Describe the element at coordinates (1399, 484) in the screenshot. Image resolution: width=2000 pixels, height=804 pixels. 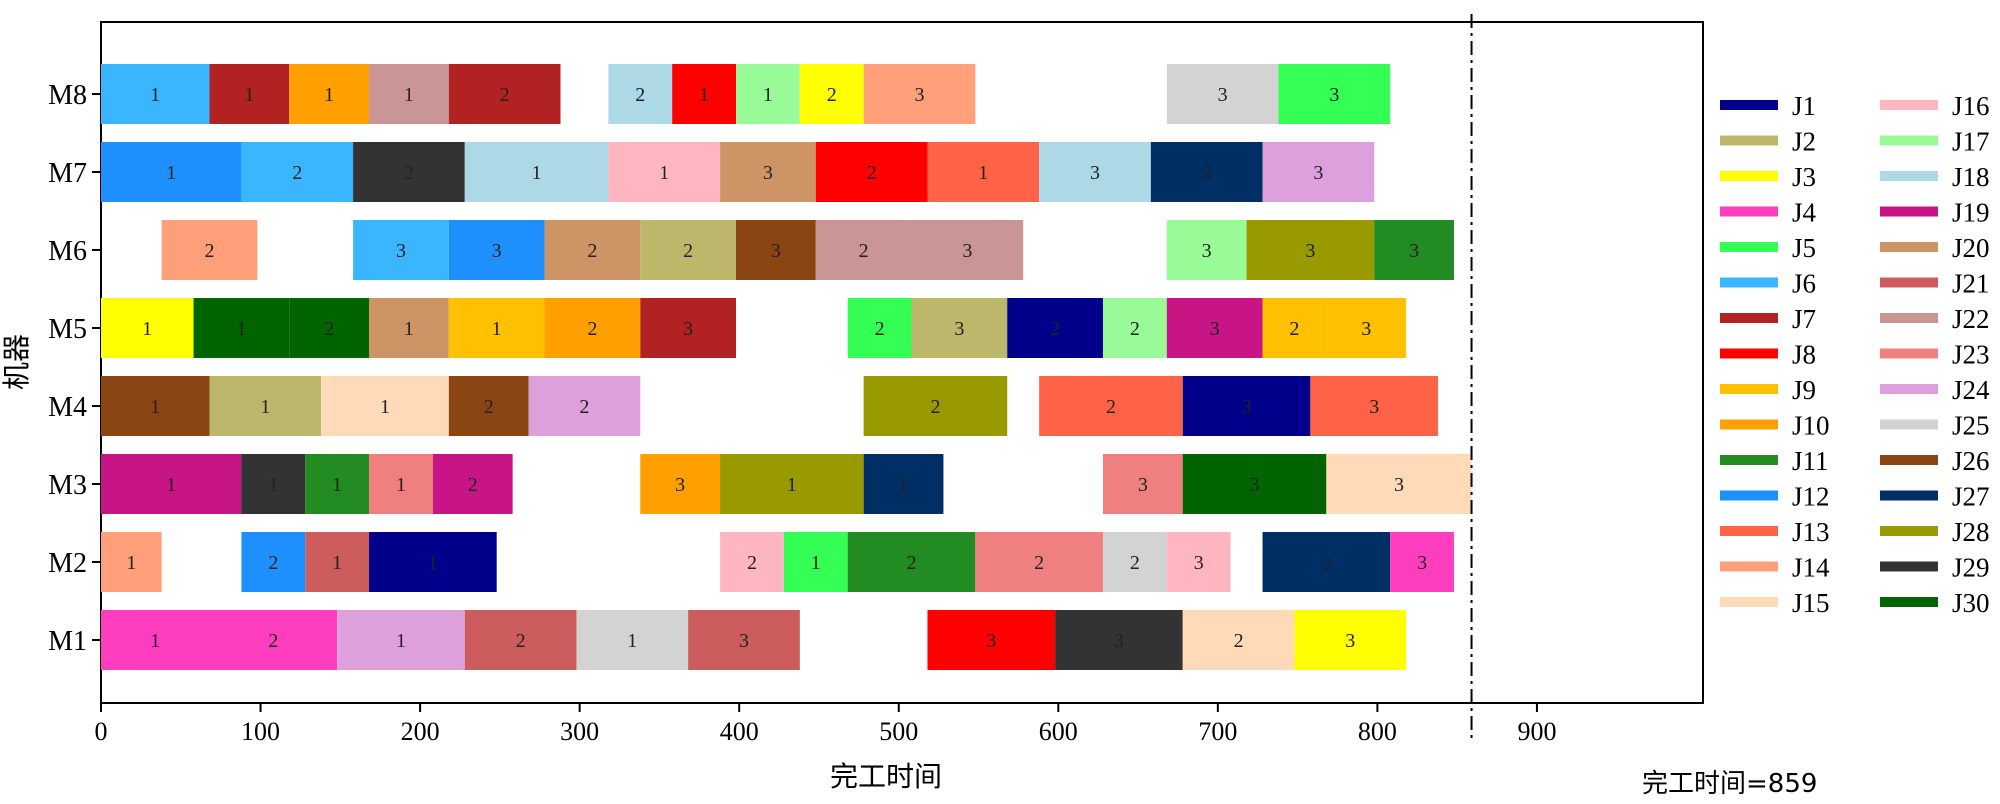
I see `gantt-bar-M3-J15-op3` at that location.